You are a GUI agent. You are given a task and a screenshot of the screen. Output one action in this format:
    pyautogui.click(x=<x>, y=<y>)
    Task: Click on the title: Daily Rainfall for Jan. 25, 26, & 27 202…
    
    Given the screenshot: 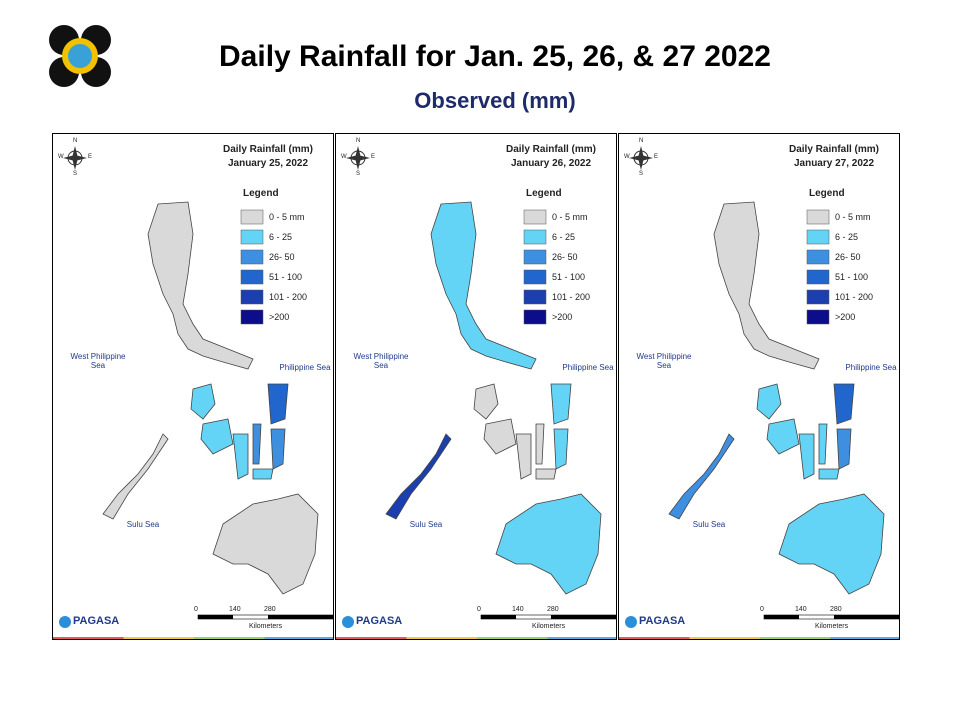 What is the action you would take?
    pyautogui.click(x=495, y=56)
    